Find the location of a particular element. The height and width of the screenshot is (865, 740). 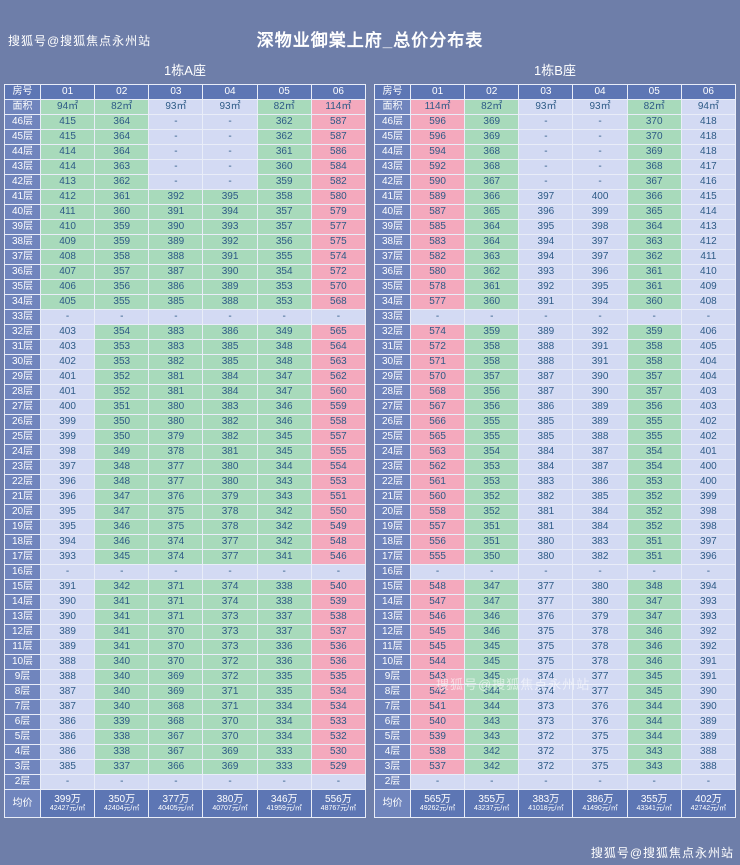

room-header: 06 is located at coordinates (338, 92).